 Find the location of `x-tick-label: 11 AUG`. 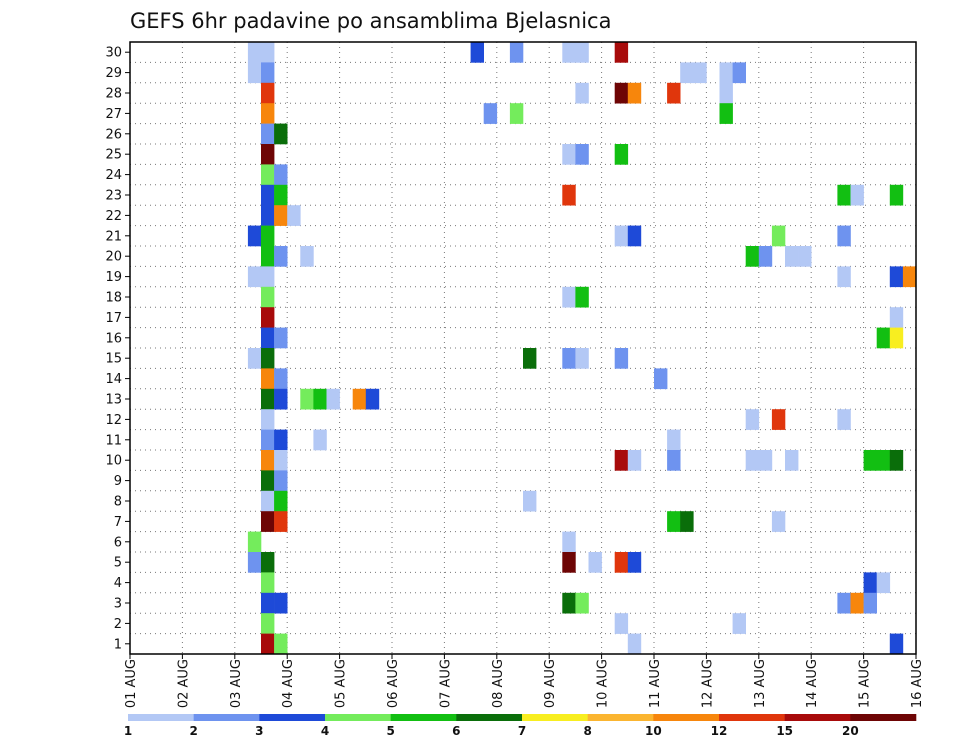

x-tick-label: 11 AUG is located at coordinates (655, 683).